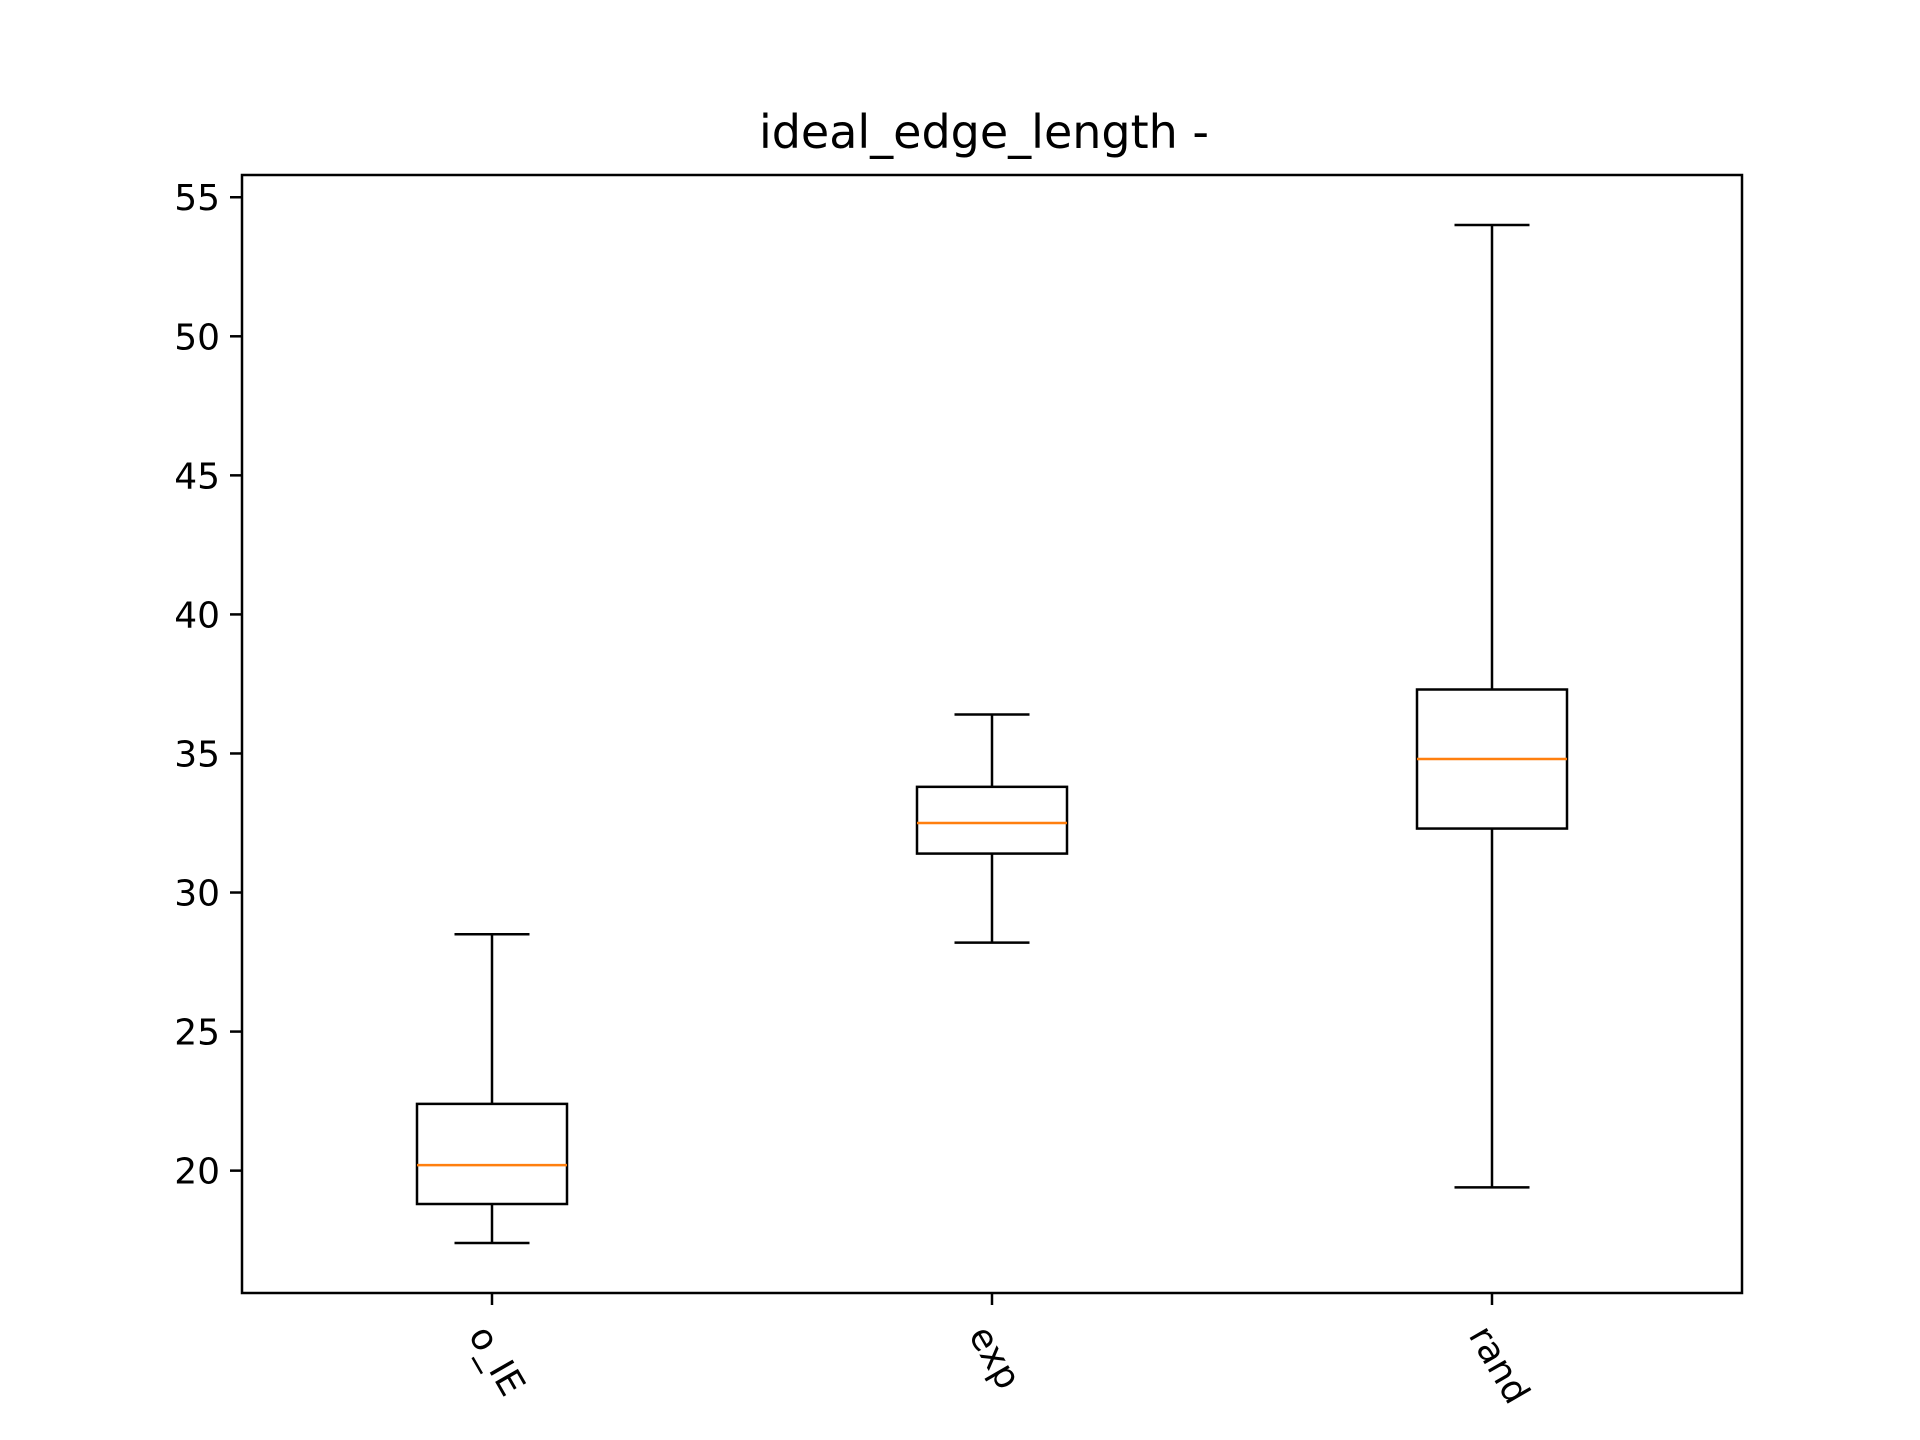  Describe the element at coordinates (208, 685) in the screenshot. I see `y-axis: 20 25 30 35 40 45 50 55` at that location.